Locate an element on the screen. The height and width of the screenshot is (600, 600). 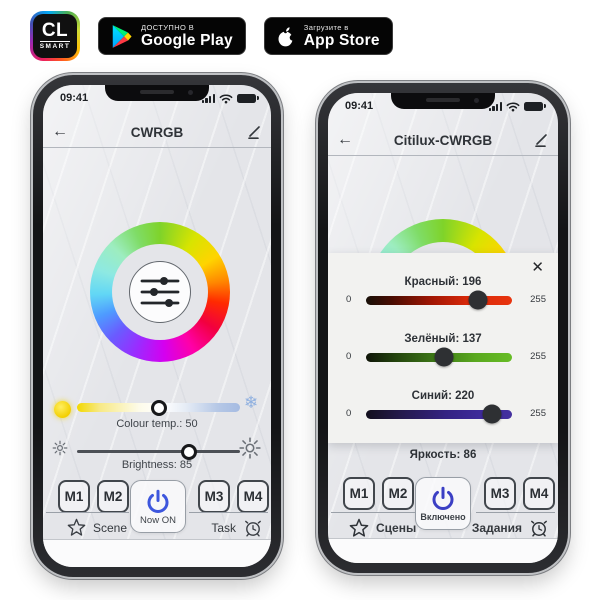
red-slider-knob is located at coordinates (478, 300).